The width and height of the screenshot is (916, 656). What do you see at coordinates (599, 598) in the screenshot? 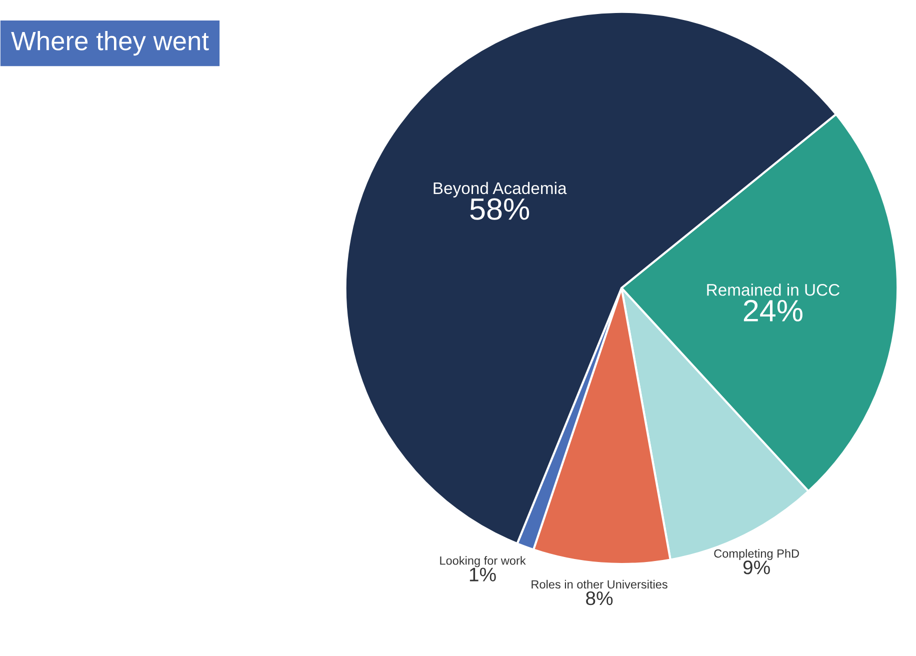
I see `data-label: 8%` at bounding box center [599, 598].